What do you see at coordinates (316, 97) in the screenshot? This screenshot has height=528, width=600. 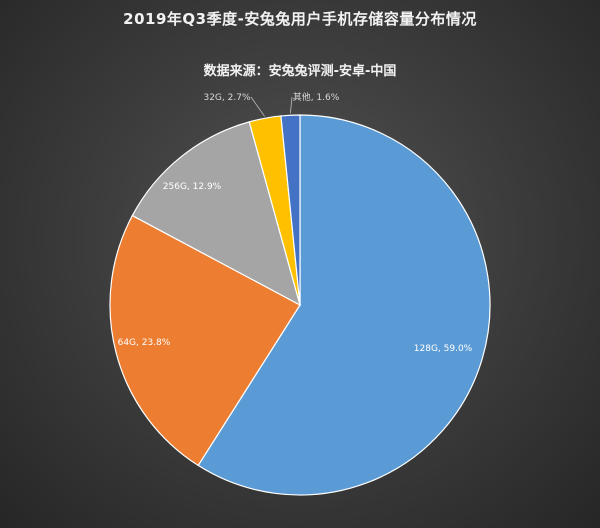 I see `data-label-其他: 其他, 1.6%` at bounding box center [316, 97].